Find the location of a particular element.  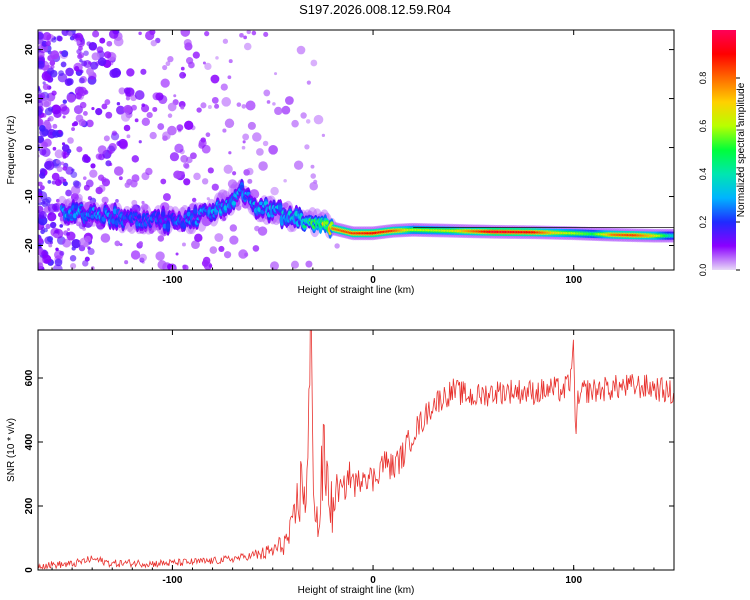

colorbar-tick-label: 0.8 is located at coordinates (703, 78).